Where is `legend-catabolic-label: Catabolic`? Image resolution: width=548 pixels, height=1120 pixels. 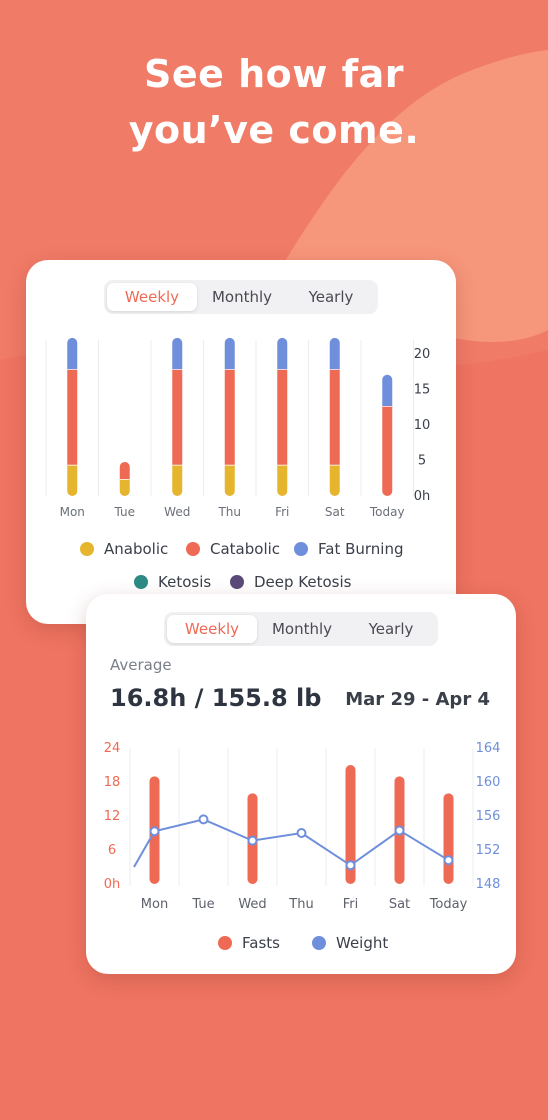
legend-catabolic-label: Catabolic is located at coordinates (245, 549).